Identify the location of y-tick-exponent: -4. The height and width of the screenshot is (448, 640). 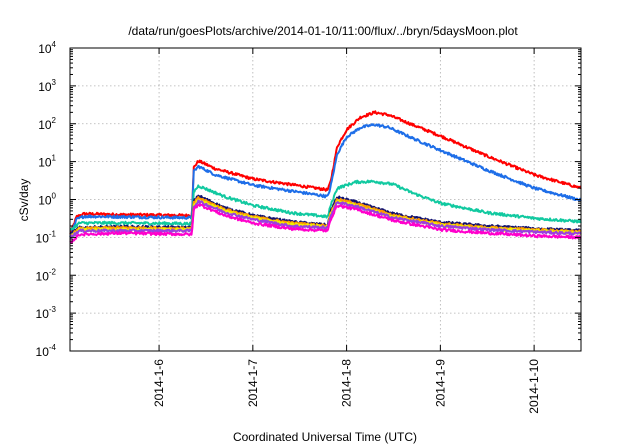
(53, 347).